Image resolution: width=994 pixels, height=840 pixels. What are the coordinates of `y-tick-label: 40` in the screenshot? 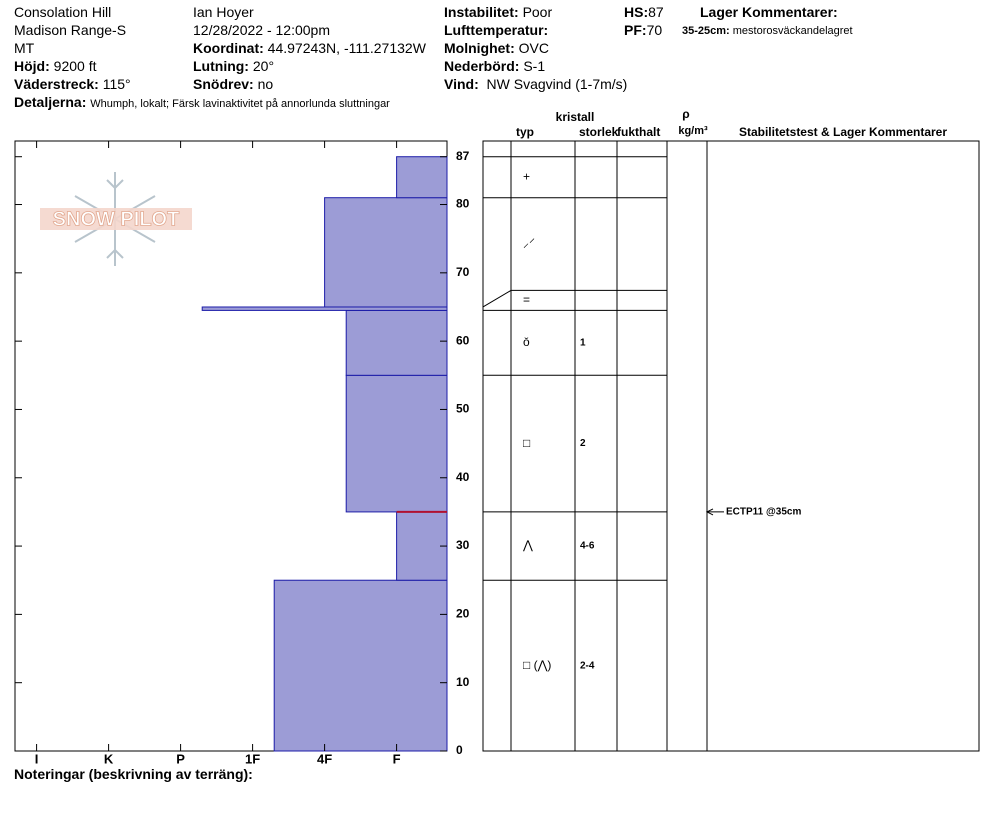 It's located at (463, 477).